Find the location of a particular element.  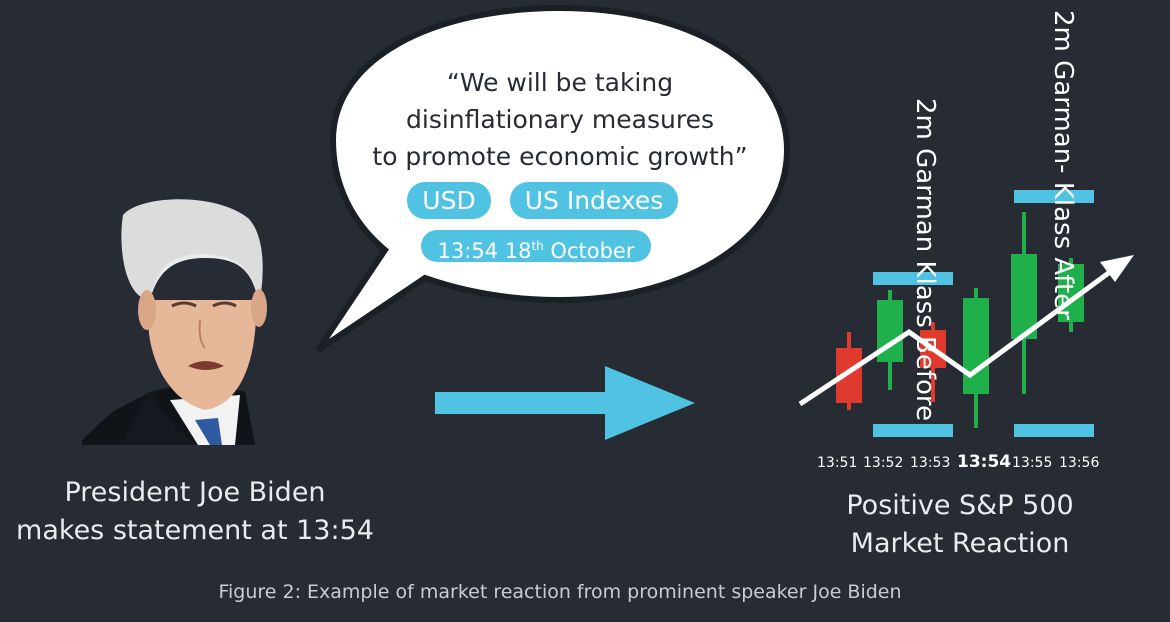

date-ordinal-suffix: th is located at coordinates (537, 246).